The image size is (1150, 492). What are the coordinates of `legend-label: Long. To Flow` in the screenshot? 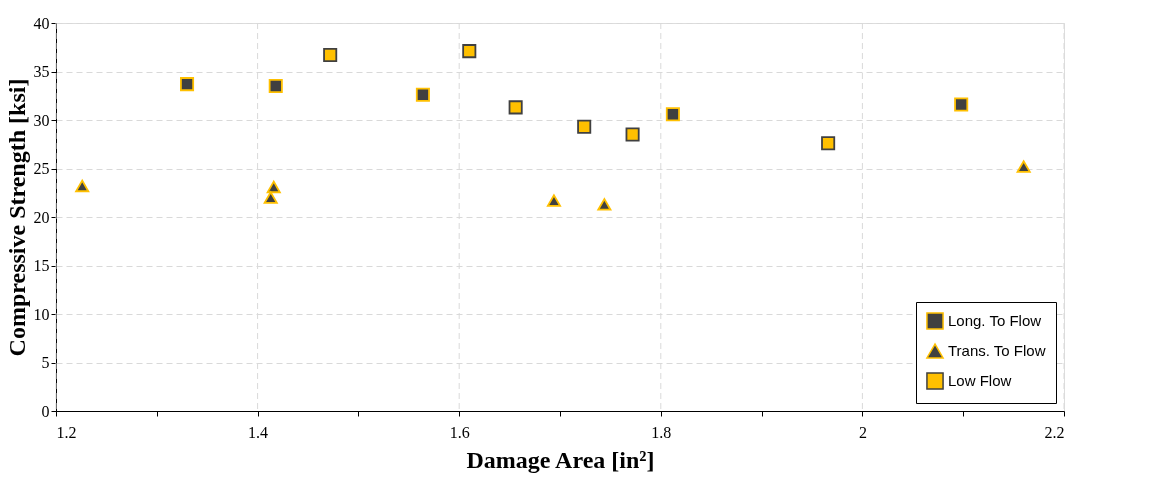 It's located at (995, 320).